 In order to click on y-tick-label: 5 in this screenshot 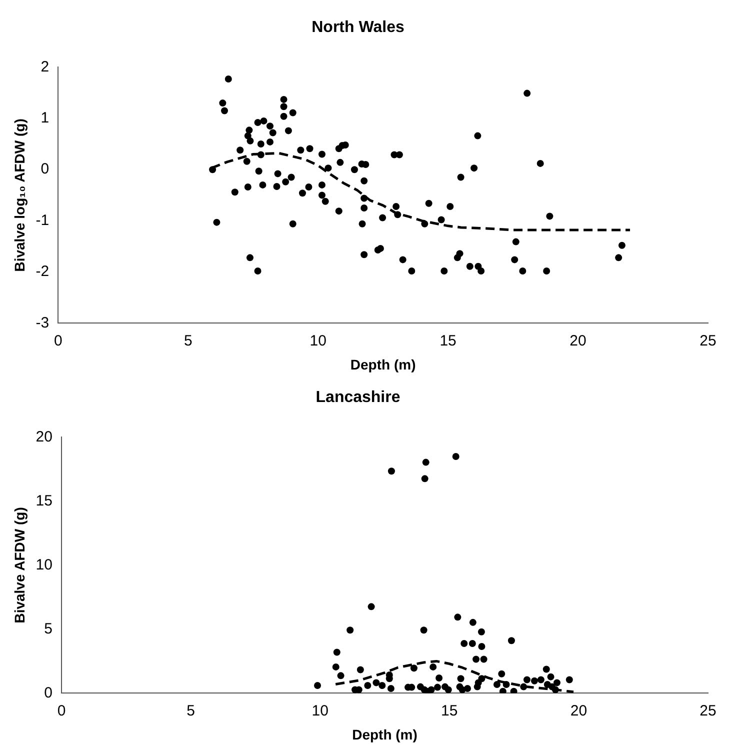, I will do `click(48, 629)`.